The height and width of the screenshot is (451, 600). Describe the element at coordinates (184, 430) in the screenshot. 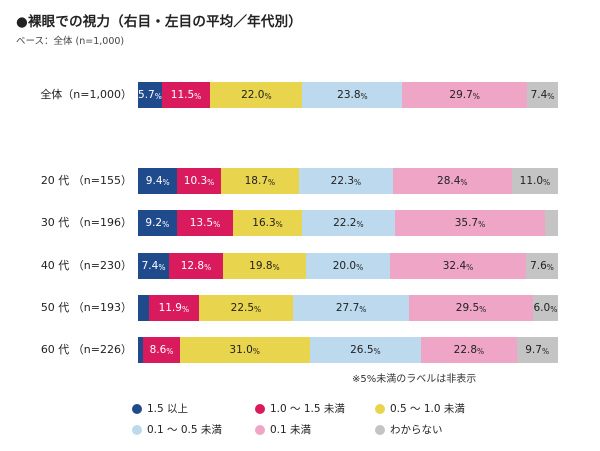

I see `legend-label: 0.1 〜 0.5 未満` at that location.